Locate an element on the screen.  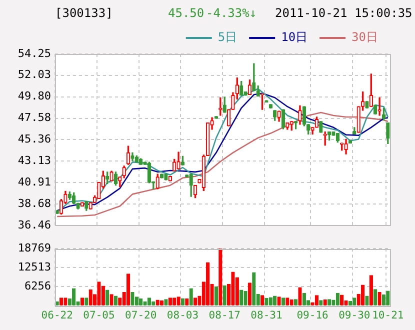
x-tick-label: 06-22 is located at coordinates (57, 315).